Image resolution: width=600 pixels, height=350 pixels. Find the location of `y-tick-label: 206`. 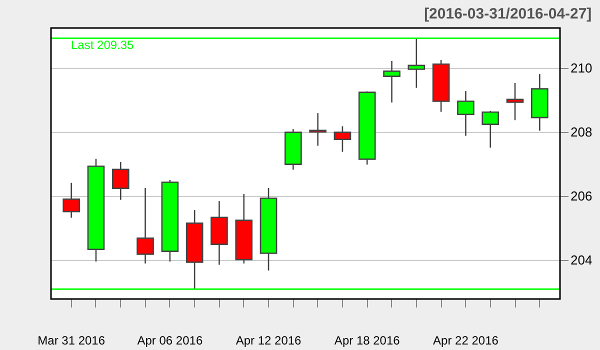

y-tick-label: 206 is located at coordinates (581, 196).